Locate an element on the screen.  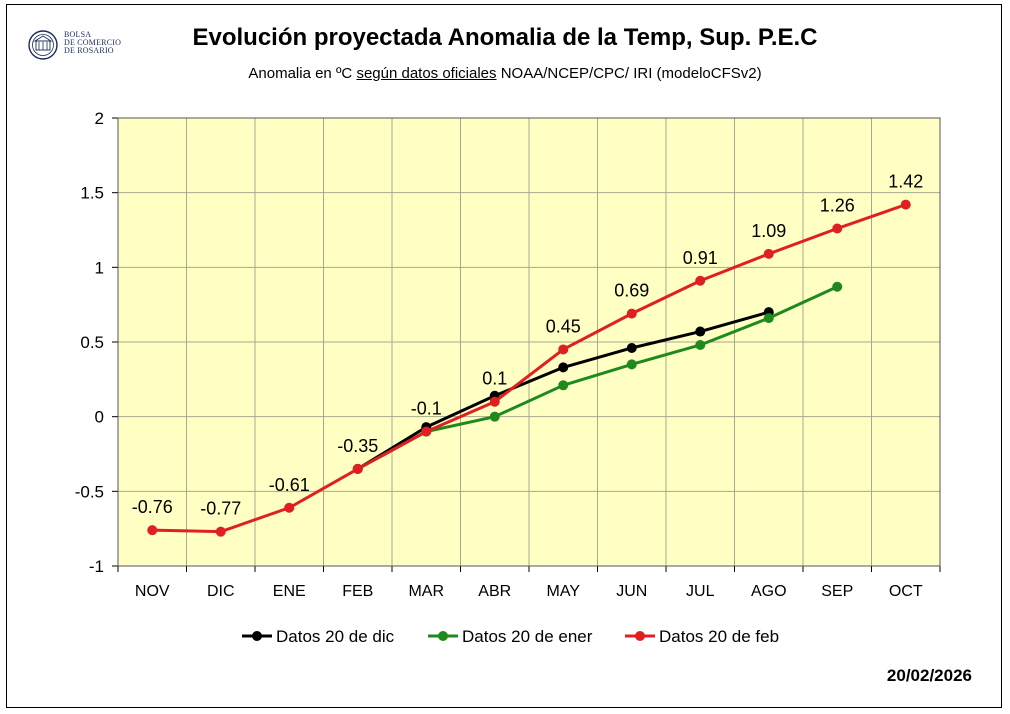
y-tick-label: 1 is located at coordinates (99, 267).